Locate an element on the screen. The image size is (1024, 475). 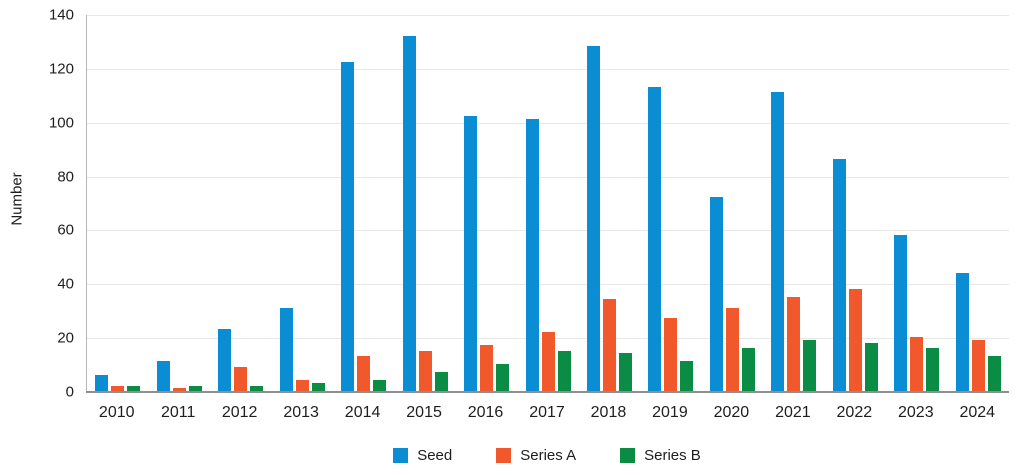
bar-seed-2018 is located at coordinates (593, 218).